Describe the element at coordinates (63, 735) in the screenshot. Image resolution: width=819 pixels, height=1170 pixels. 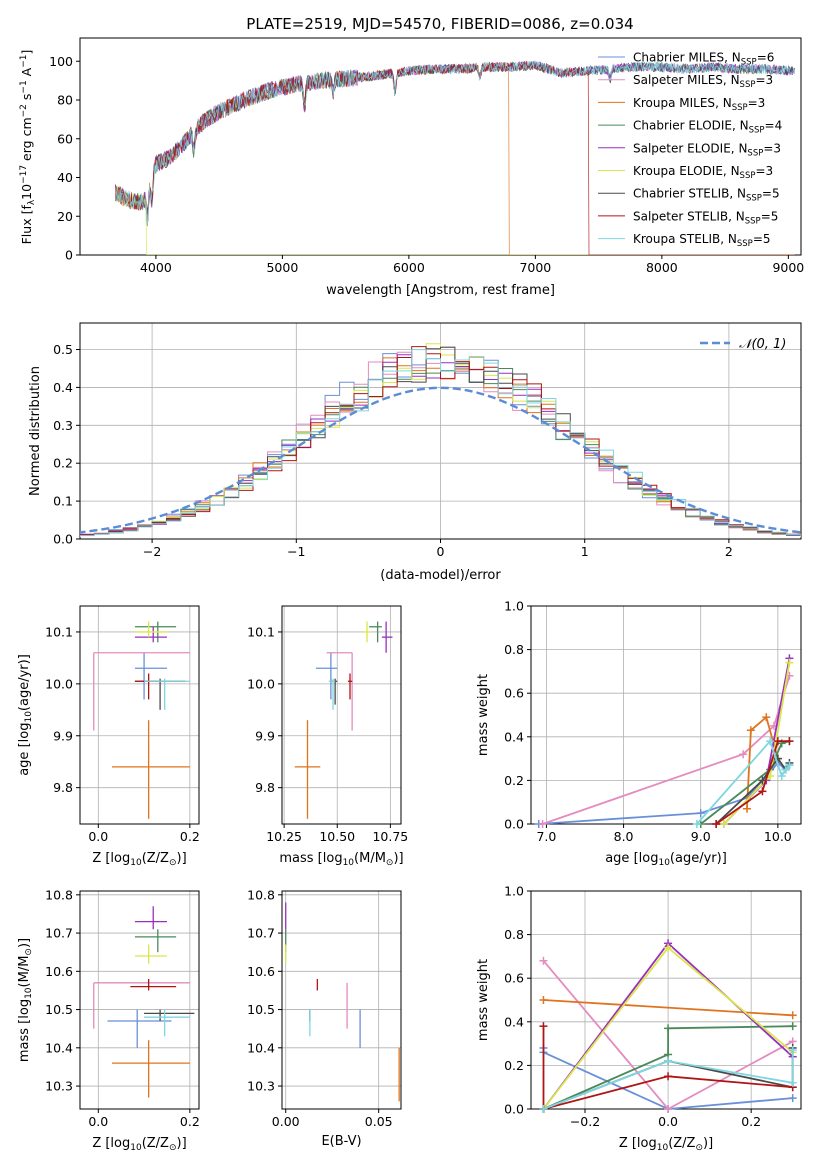
I see `ytick-label: 9.9` at that location.